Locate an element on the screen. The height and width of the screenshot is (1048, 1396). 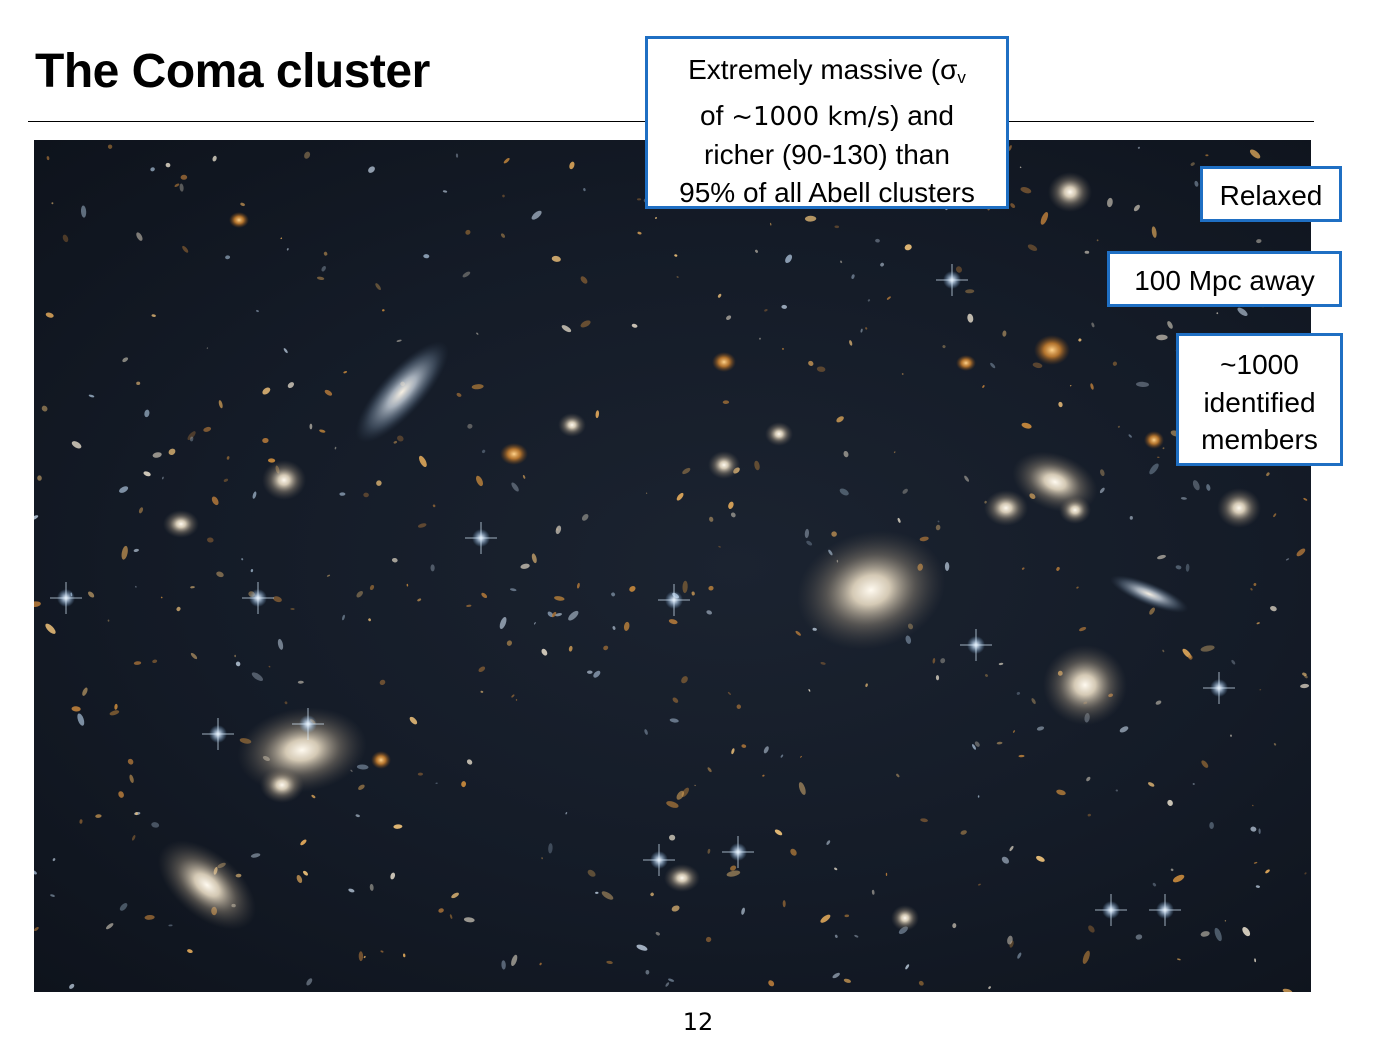
callout-members-line3: members is located at coordinates (1259, 439).